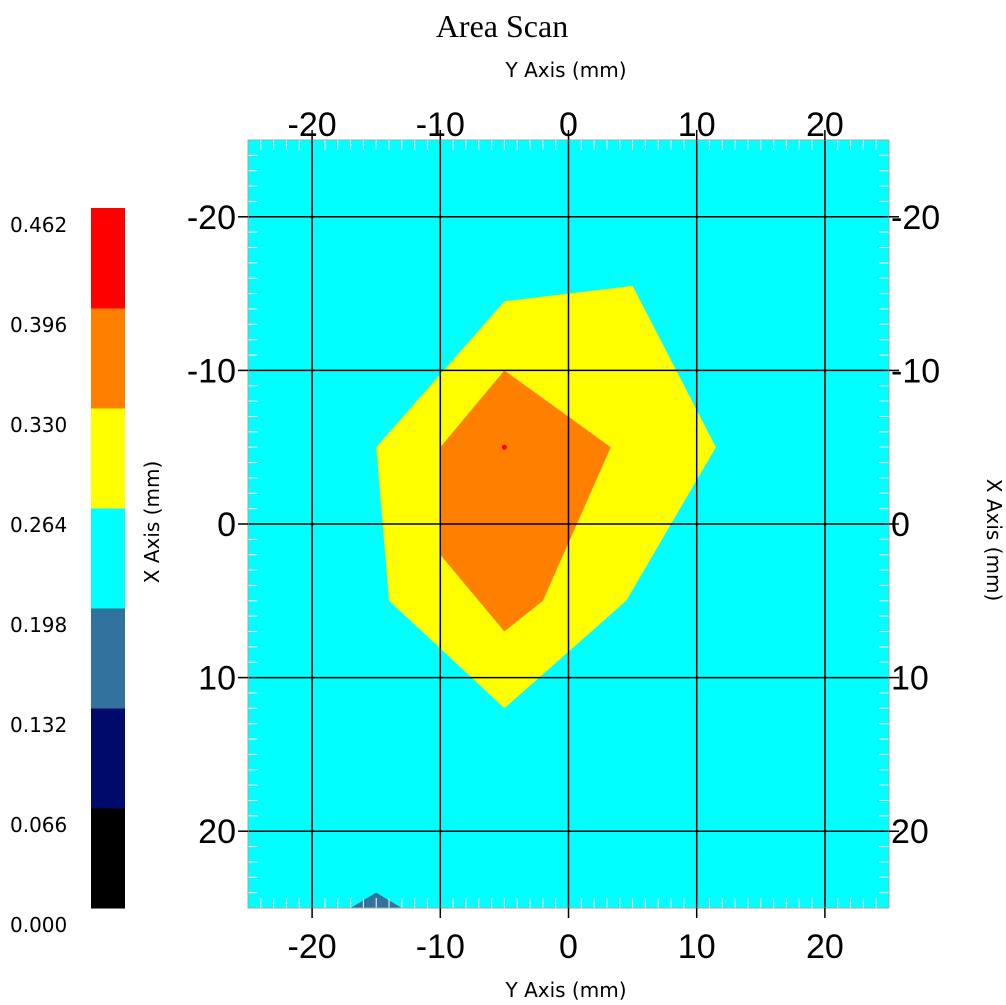 The height and width of the screenshot is (1005, 1006). Describe the element at coordinates (312, 947) in the screenshot. I see `x-tick-label-bottom: -20` at that location.